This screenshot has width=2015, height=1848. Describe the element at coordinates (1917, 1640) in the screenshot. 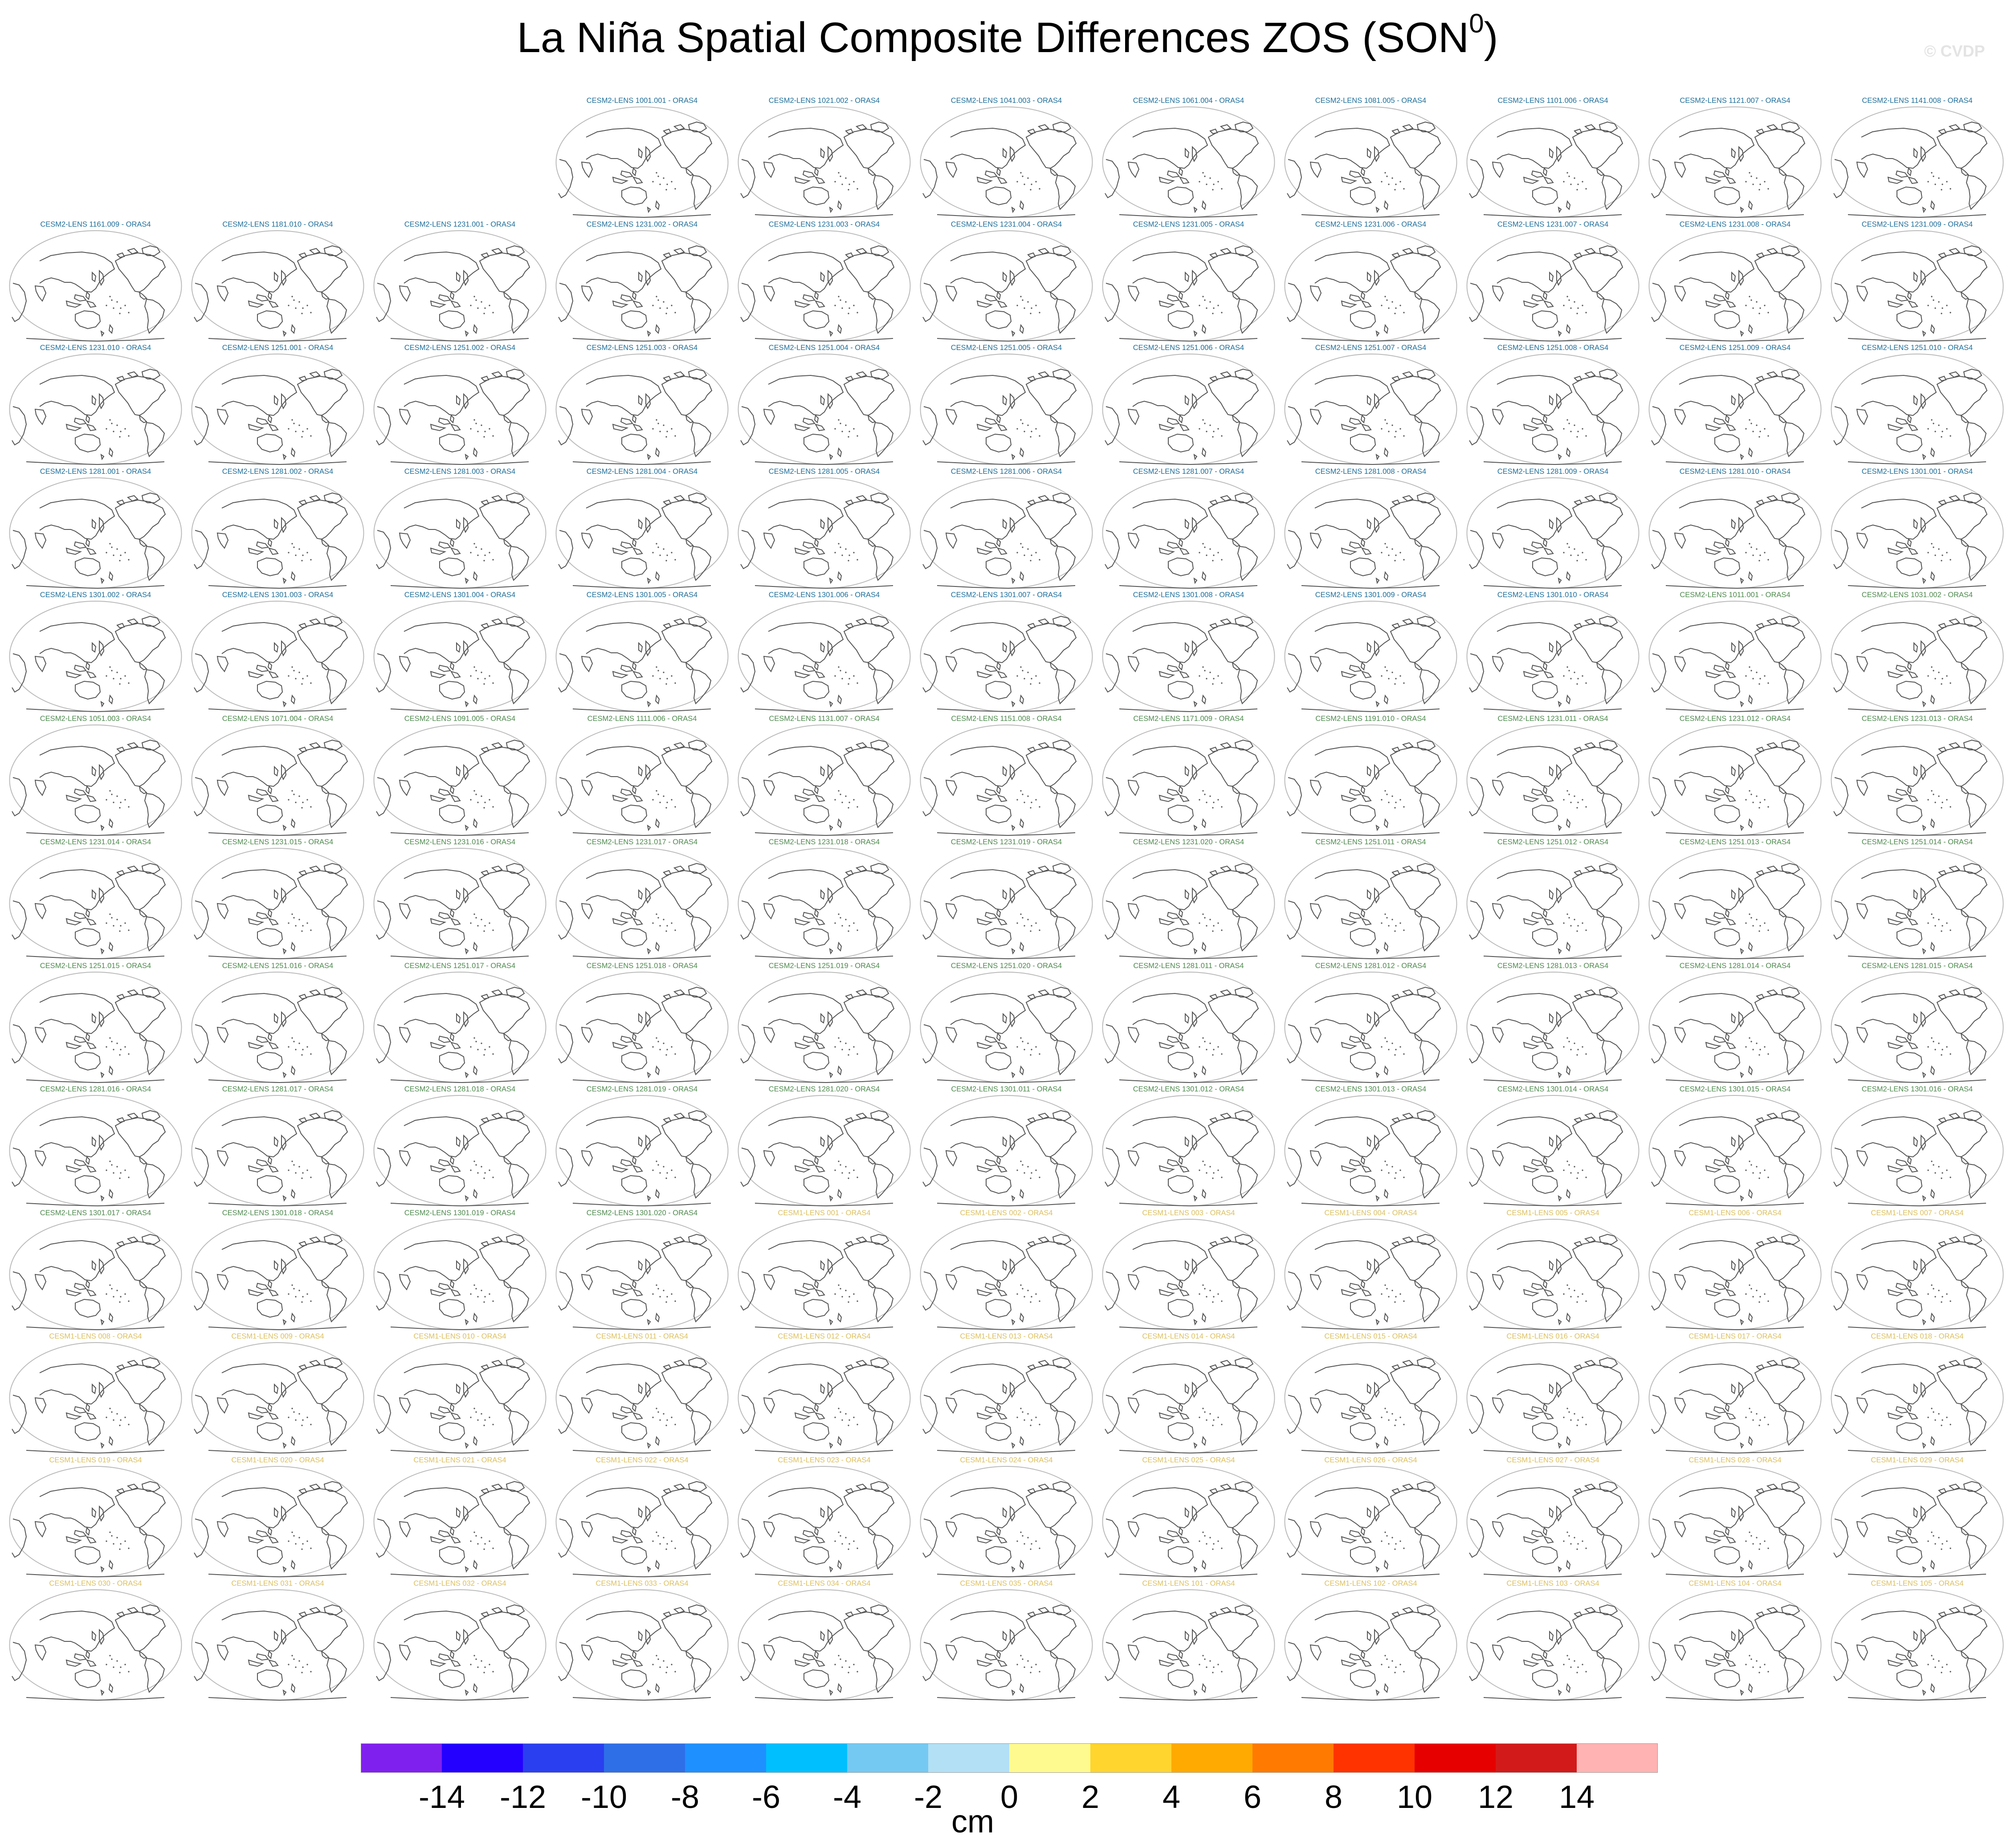

I see `map-panel: CESM1-LENS 105 - ORAS4` at that location.